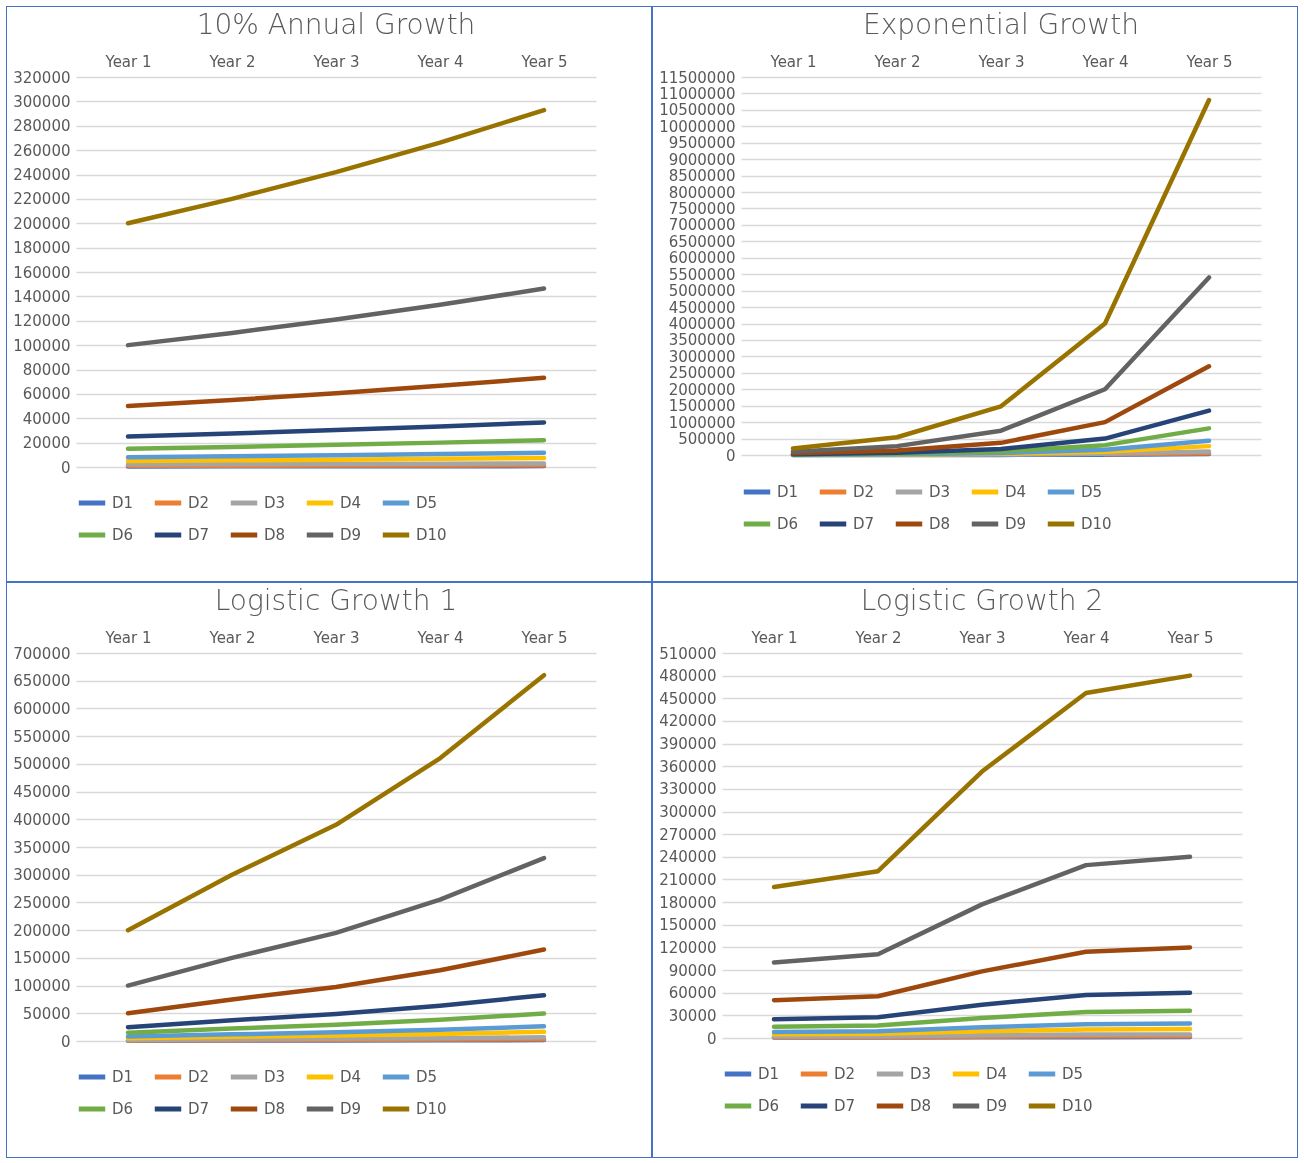 The image size is (1304, 1163). I want to click on y-tick-label: 160000, so click(42, 272).